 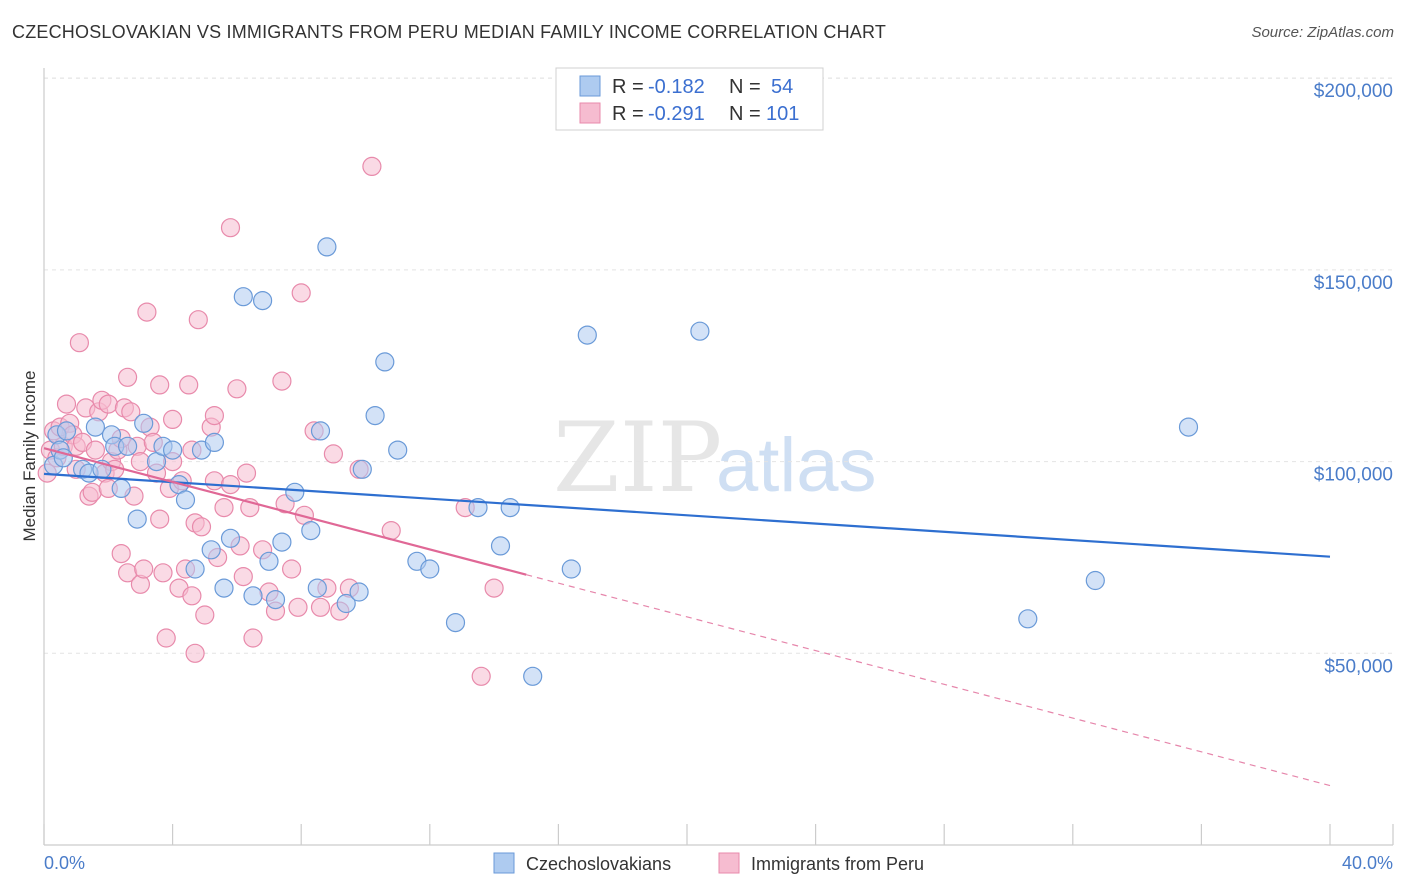 I want to click on legend-n-value-peru: 101, so click(x=782, y=114).